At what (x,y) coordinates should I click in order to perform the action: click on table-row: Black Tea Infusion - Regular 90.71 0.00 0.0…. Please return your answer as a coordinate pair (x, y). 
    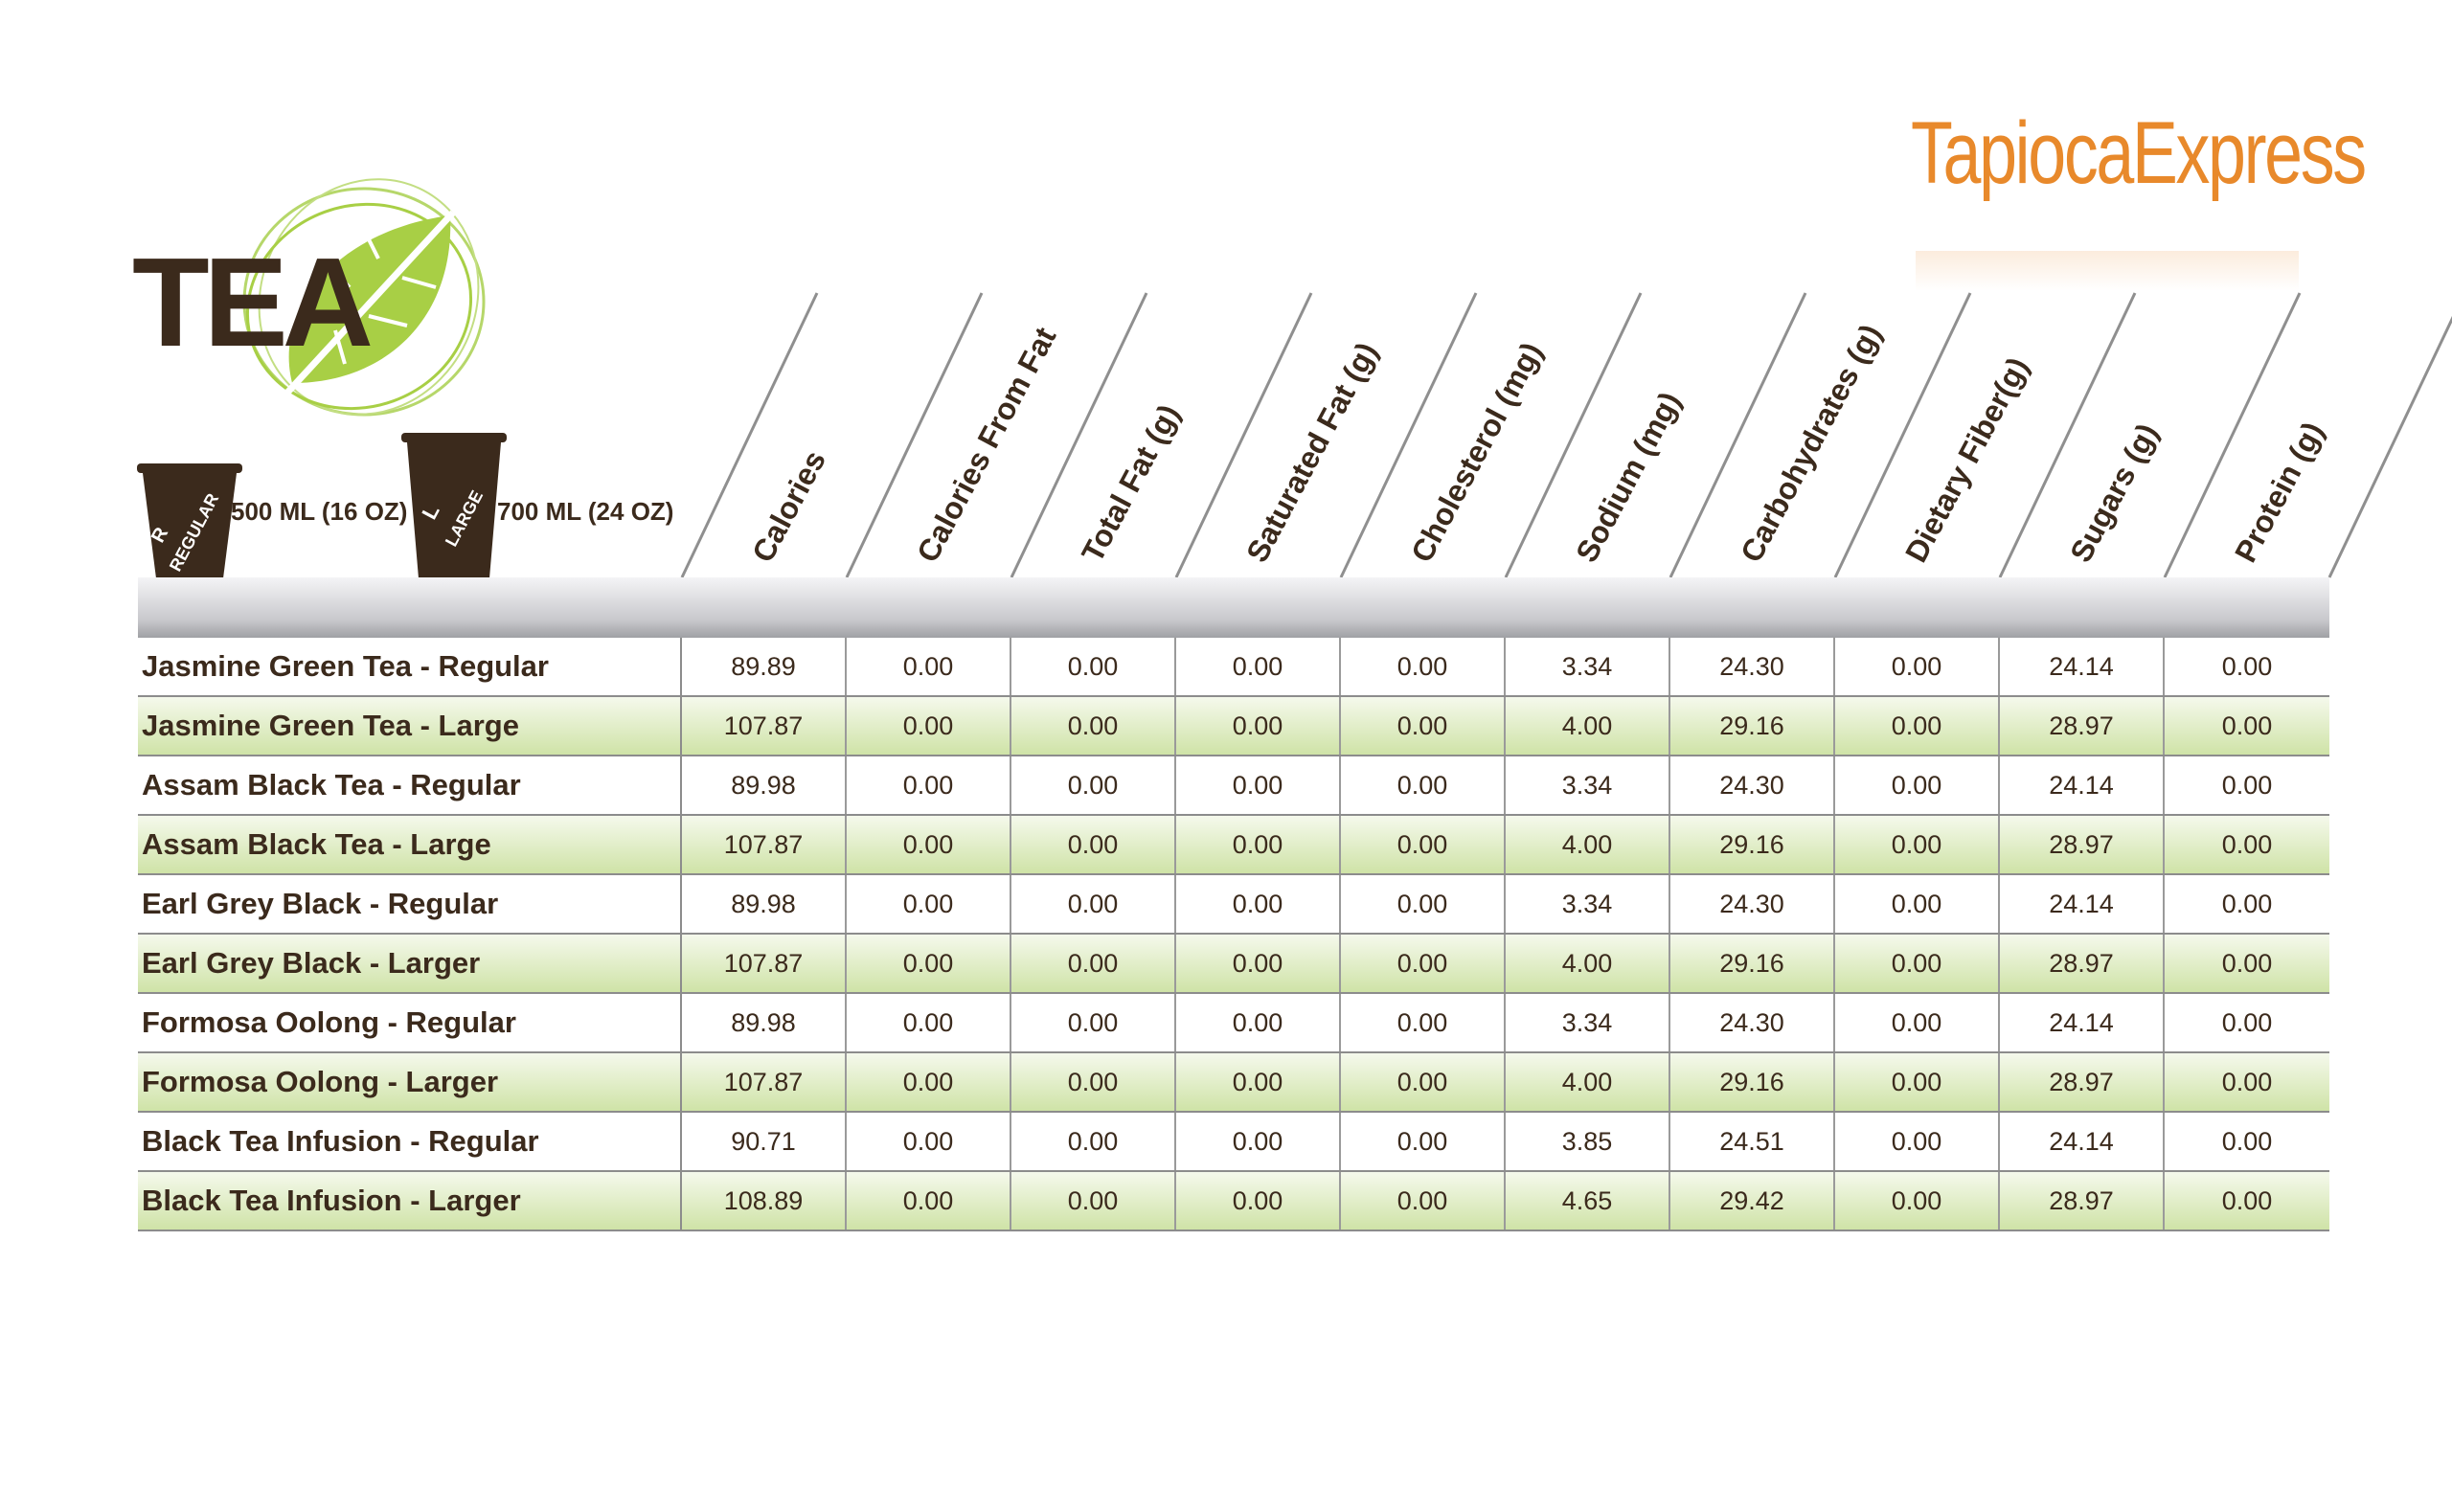
    Looking at the image, I should click on (1233, 1142).